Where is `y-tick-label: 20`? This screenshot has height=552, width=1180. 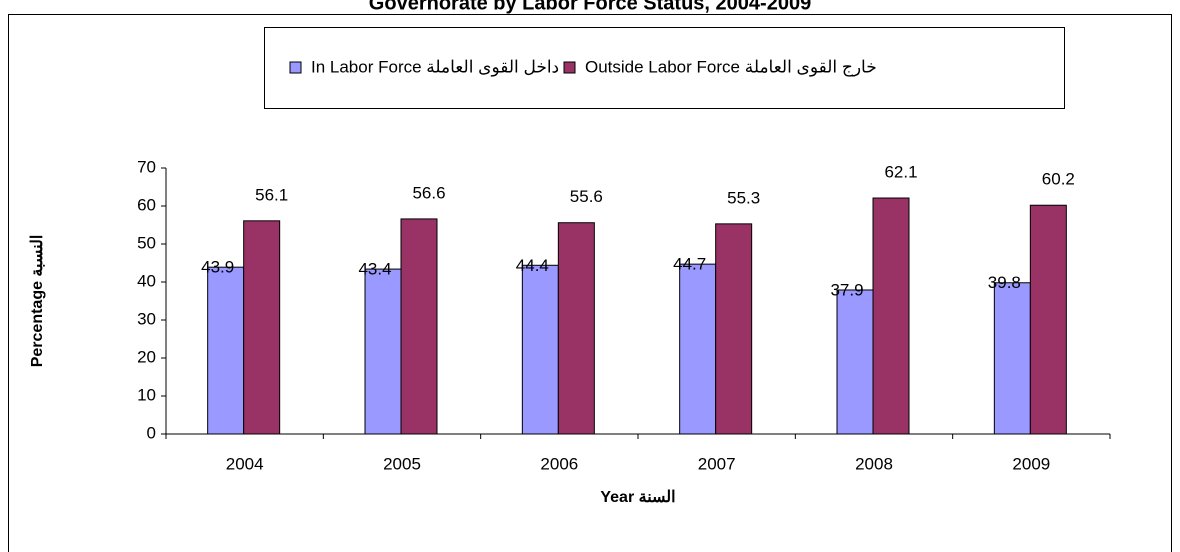
y-tick-label: 20 is located at coordinates (146, 356).